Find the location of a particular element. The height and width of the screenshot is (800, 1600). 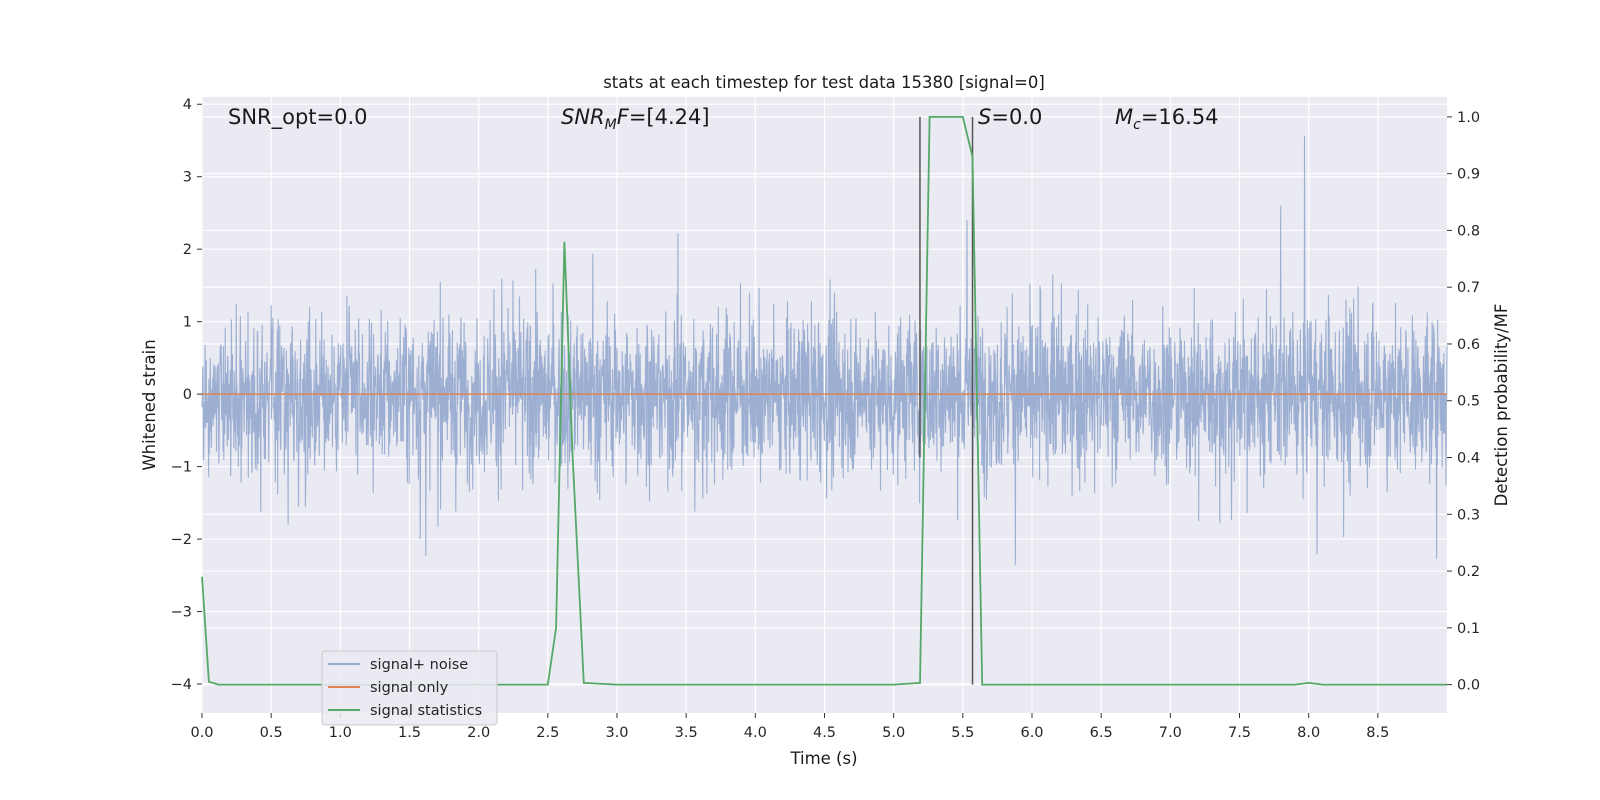

y-right-tick-label: 0.4 is located at coordinates (1468, 459).